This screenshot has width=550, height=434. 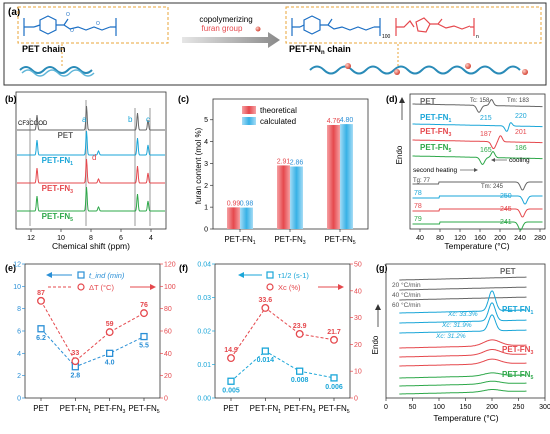 I want to click on chart-f-rtick-label: 50, so click(x=358, y=265).